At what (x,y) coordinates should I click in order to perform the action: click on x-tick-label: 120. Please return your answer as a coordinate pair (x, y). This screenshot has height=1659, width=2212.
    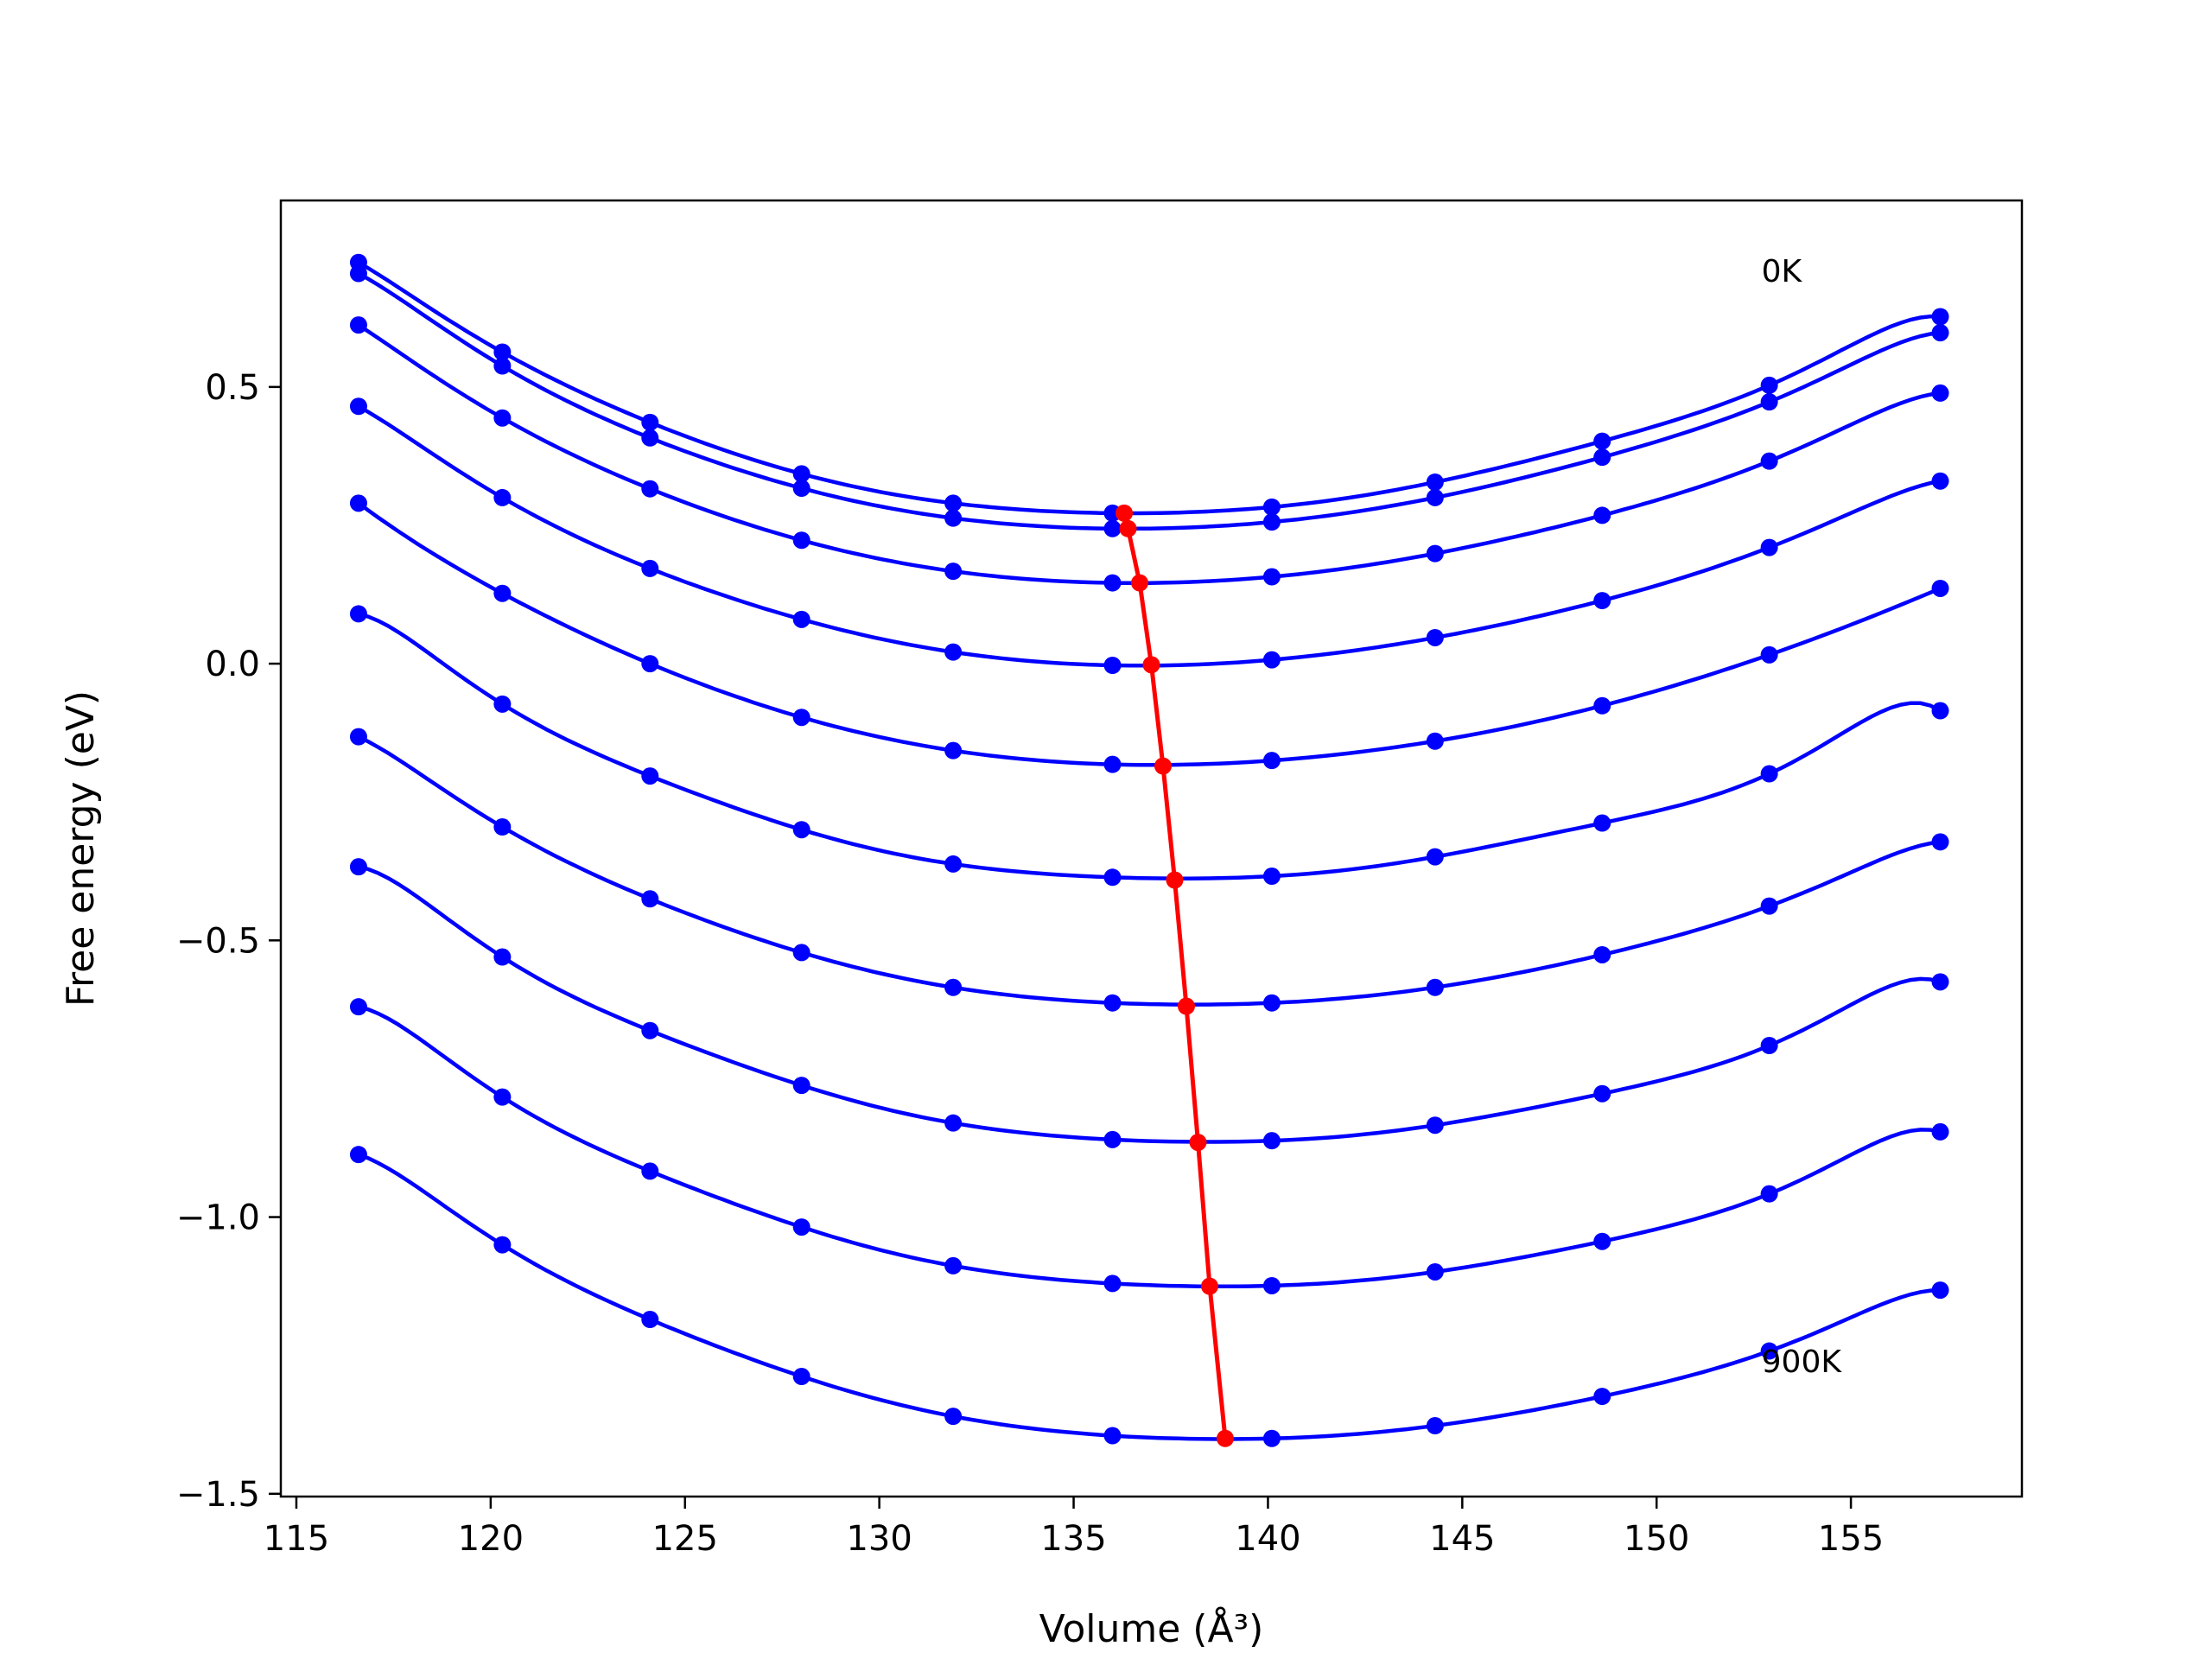
    Looking at the image, I should click on (491, 1539).